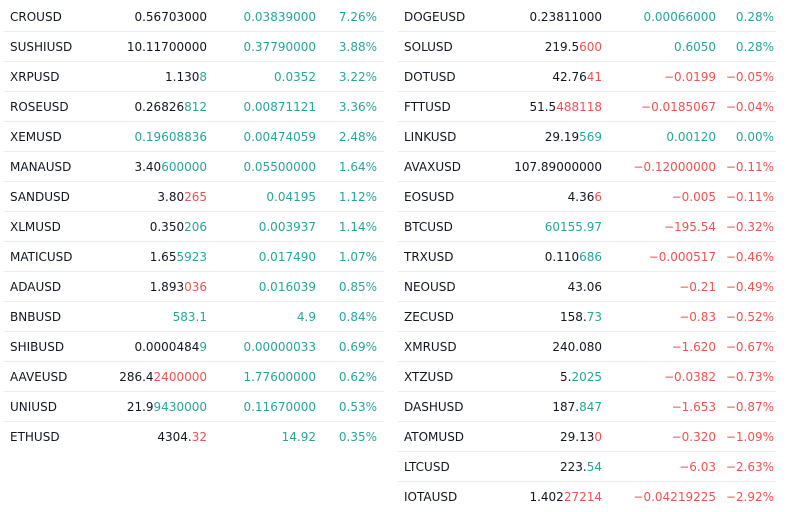 The image size is (796, 512). Describe the element at coordinates (194, 377) in the screenshot. I see `ticker-row-aaveusd: AAVEUSD 286.42400000 1.77600000 0.62%` at that location.